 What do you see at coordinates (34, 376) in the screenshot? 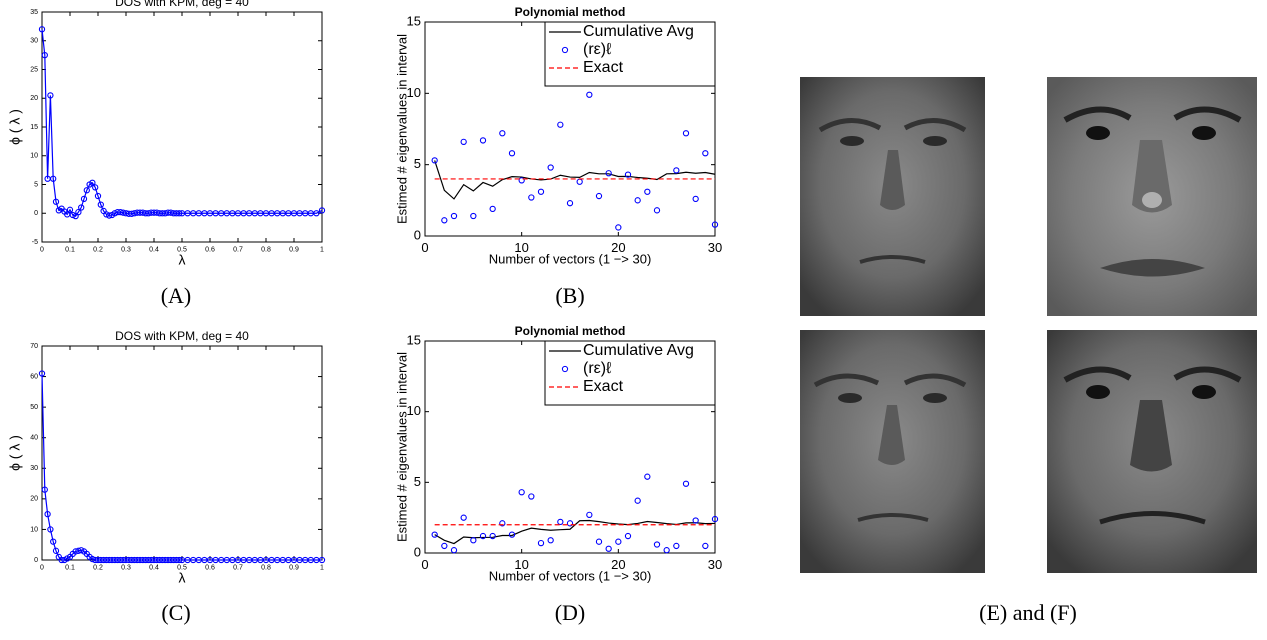
I see `y-tick-label: 60` at bounding box center [34, 376].